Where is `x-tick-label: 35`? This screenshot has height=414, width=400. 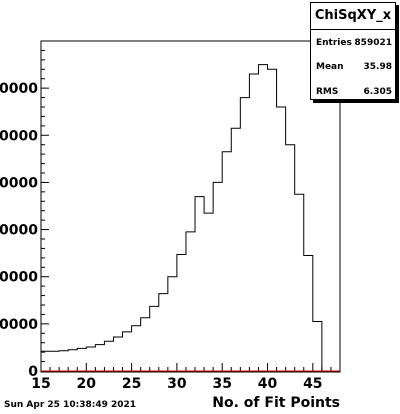
x-tick-label: 35 is located at coordinates (221, 384).